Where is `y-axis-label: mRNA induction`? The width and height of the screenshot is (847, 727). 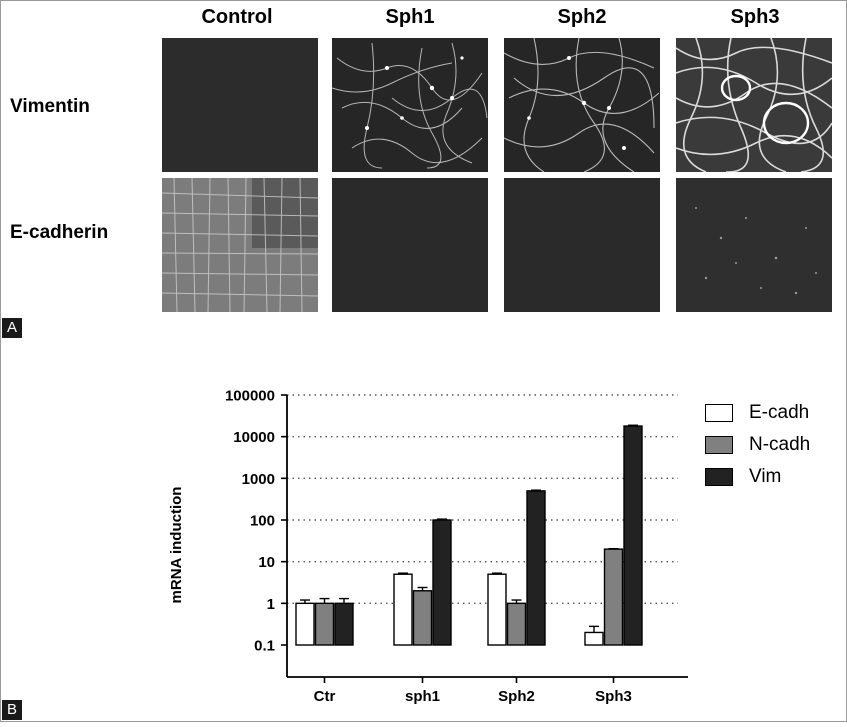
y-axis-label: mRNA induction is located at coordinates (176, 545).